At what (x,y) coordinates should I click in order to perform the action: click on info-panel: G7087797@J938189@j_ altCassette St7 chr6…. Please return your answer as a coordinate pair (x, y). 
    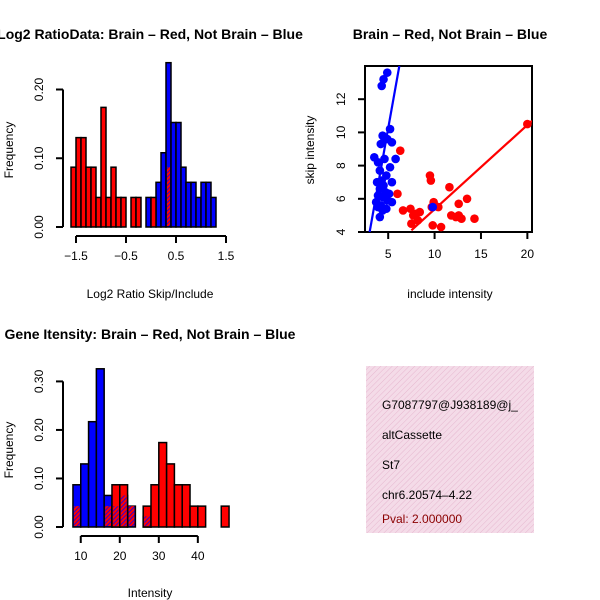
    Looking at the image, I should click on (450, 449).